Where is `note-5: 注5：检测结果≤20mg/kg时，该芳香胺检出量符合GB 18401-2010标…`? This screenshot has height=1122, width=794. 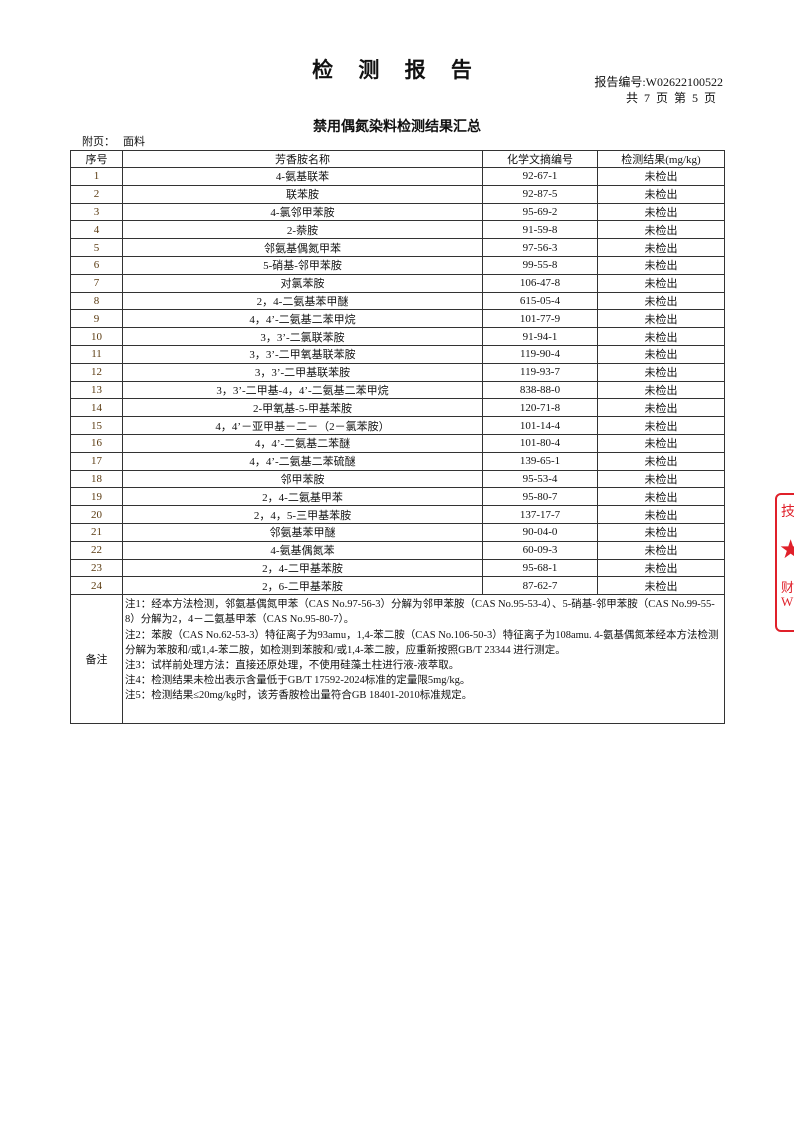 note-5: 注5：检测结果≤20mg/kg时，该芳香胺检出量符合GB 18401-2010标… is located at coordinates (299, 696).